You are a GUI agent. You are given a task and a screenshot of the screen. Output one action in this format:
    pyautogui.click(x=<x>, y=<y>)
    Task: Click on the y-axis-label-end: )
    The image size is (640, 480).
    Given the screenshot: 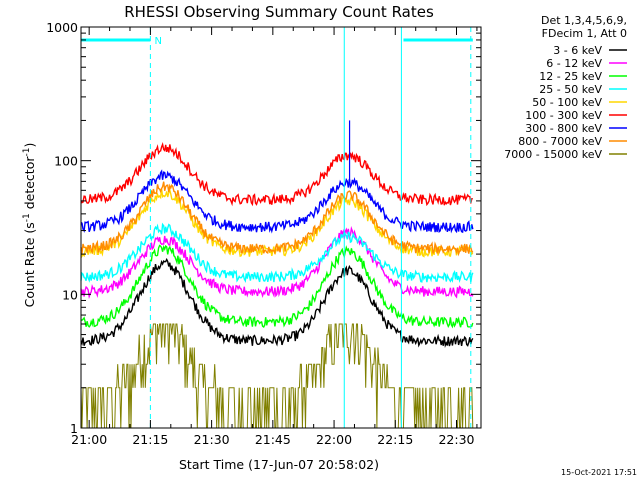 What is the action you would take?
    pyautogui.click(x=29, y=145)
    